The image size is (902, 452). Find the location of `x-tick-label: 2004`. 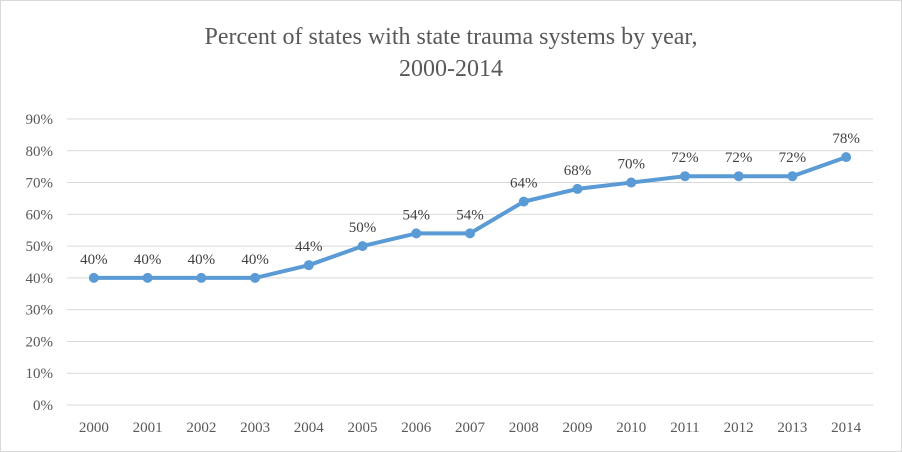

x-tick-label: 2004 is located at coordinates (309, 428).